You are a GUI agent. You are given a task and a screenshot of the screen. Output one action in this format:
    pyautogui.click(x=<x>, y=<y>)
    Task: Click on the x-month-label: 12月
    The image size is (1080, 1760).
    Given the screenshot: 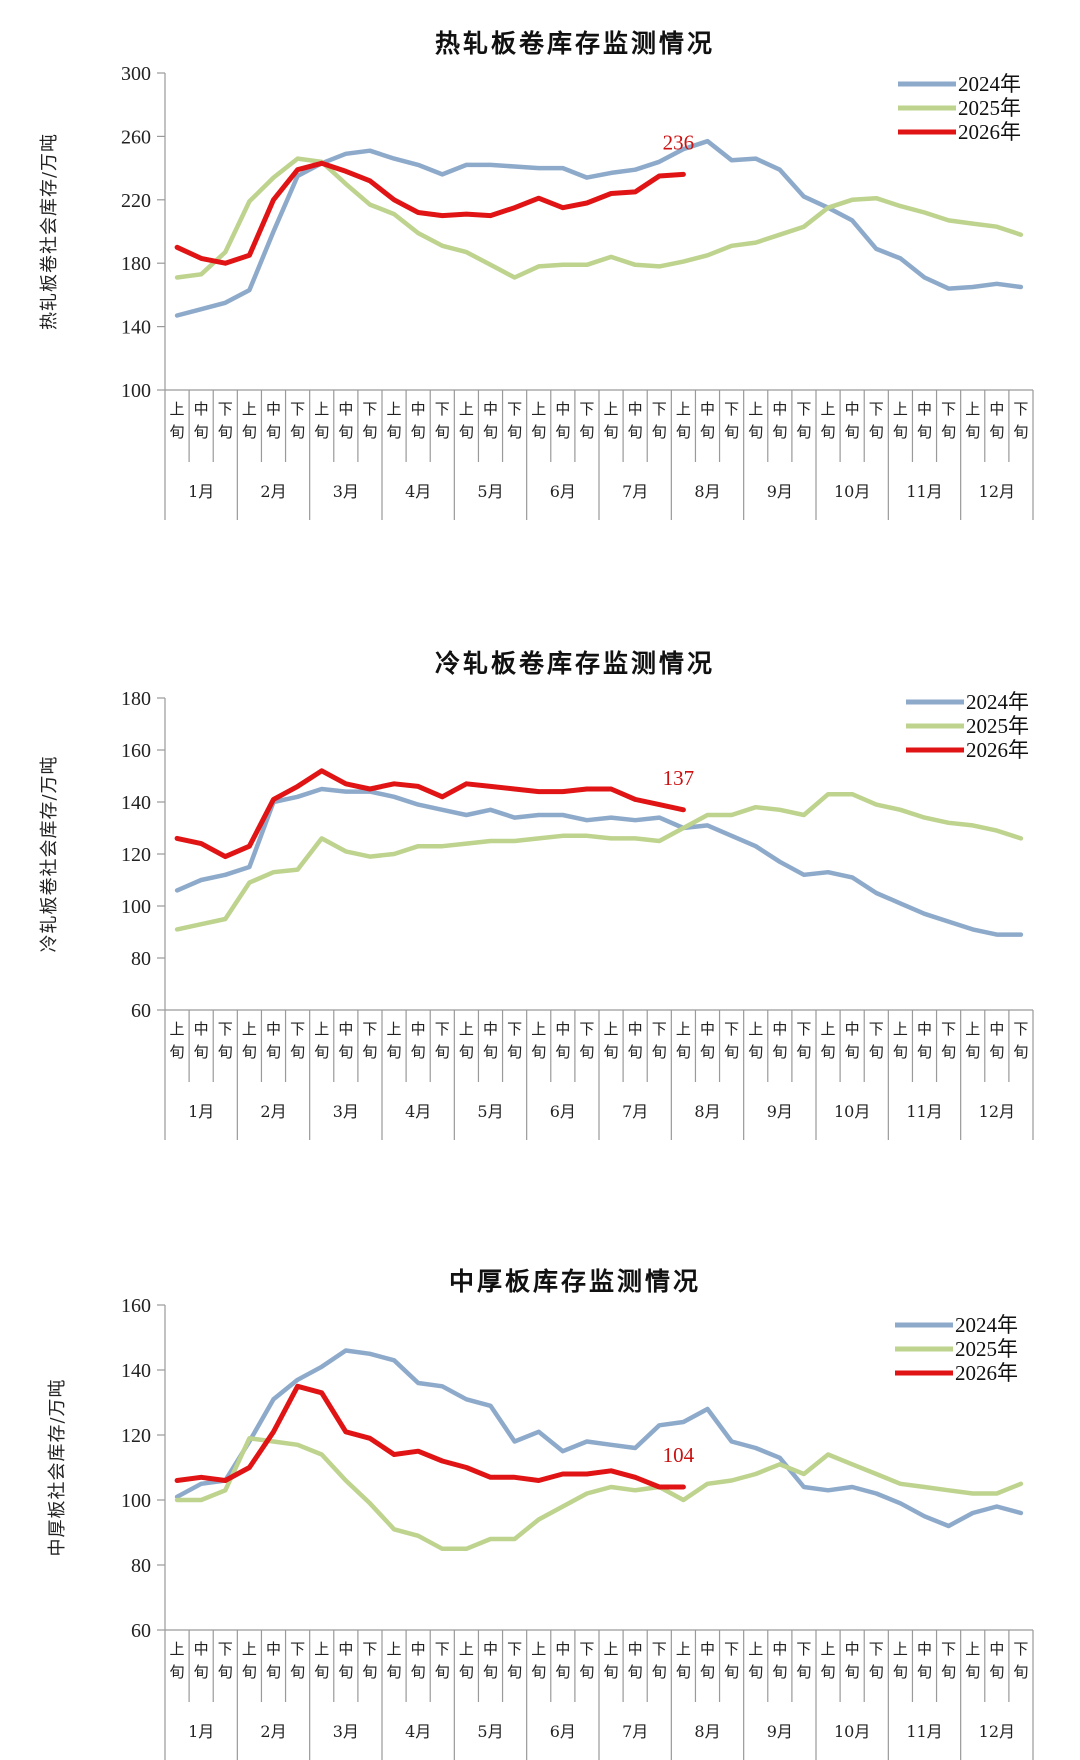 What is the action you would take?
    pyautogui.click(x=997, y=1111)
    